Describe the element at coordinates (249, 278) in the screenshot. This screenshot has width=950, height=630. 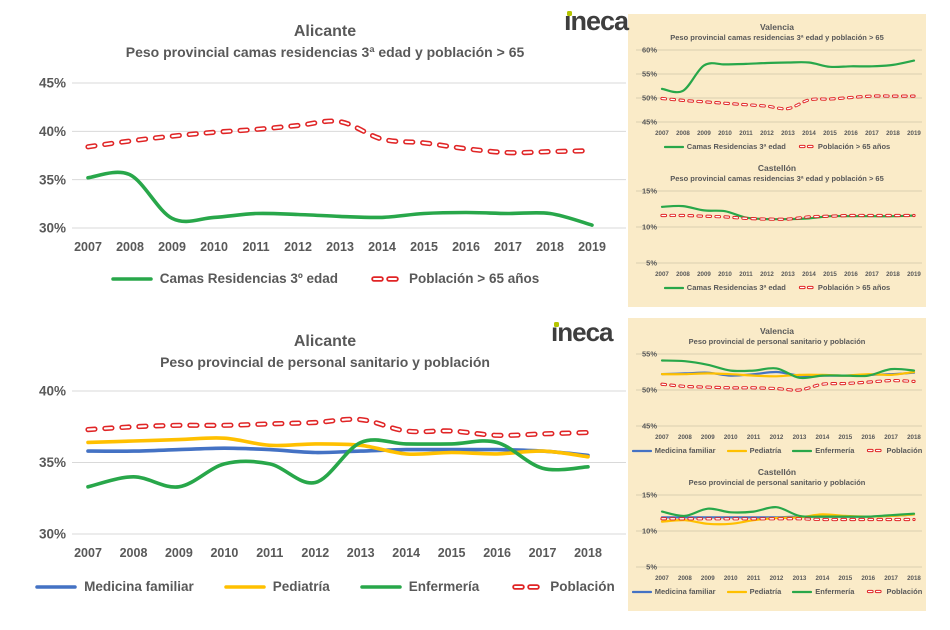
I see `legend-label: Camas Residencias 3º edad` at that location.